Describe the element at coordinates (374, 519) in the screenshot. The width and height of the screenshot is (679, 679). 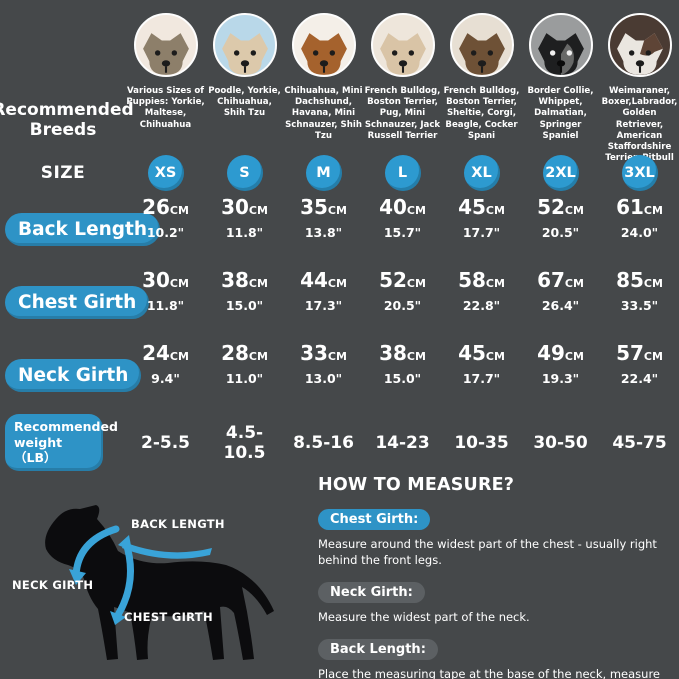
I see `chest-girth-instruction-label: Chest Girth:` at that location.